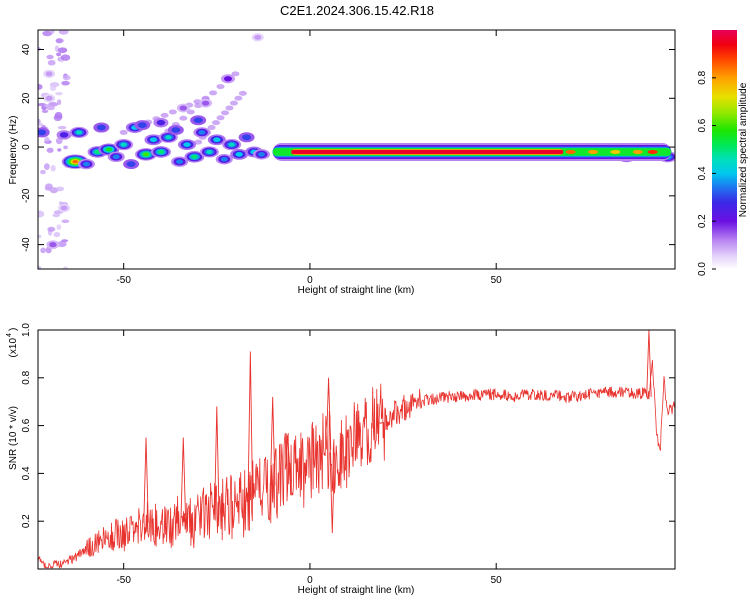 This screenshot has width=750, height=600. Describe the element at coordinates (26, 473) in the screenshot. I see `y-tick-label: 0.4` at that location.